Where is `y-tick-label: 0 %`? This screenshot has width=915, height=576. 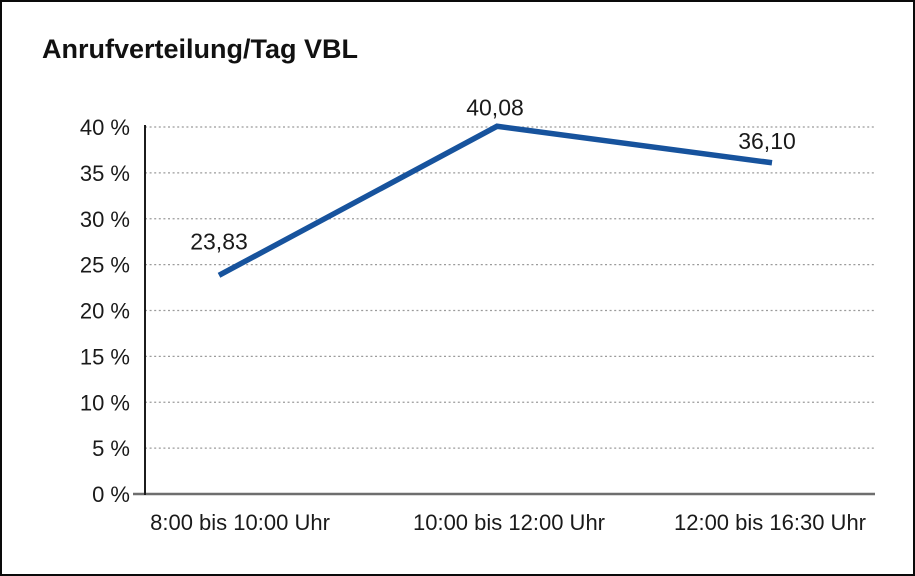 y-tick-label: 0 % is located at coordinates (111, 494).